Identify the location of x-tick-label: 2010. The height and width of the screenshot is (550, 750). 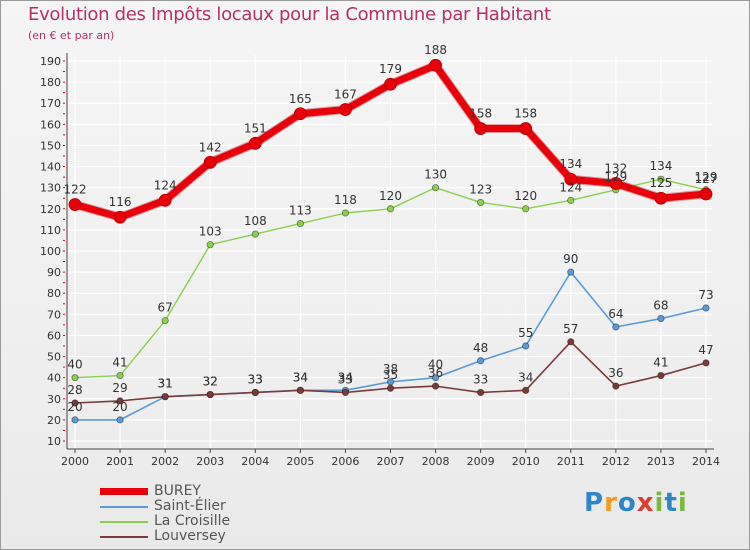
(526, 461).